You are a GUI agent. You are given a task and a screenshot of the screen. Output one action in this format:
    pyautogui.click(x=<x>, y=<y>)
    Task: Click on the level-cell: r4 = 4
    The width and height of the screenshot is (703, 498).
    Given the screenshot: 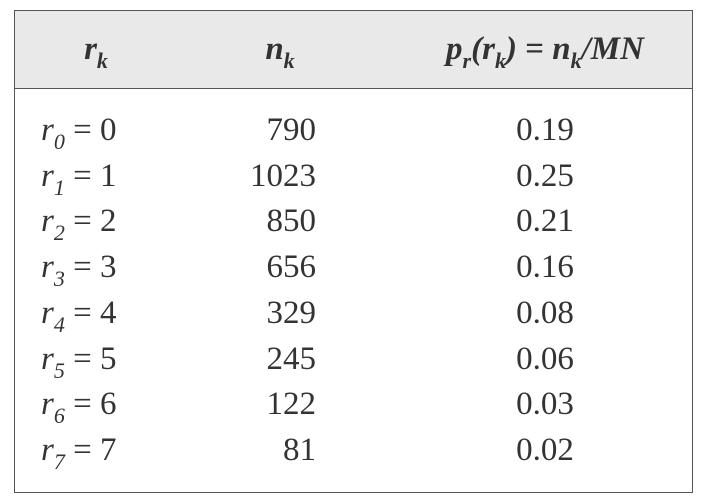 What is the action you would take?
    pyautogui.click(x=78, y=314)
    